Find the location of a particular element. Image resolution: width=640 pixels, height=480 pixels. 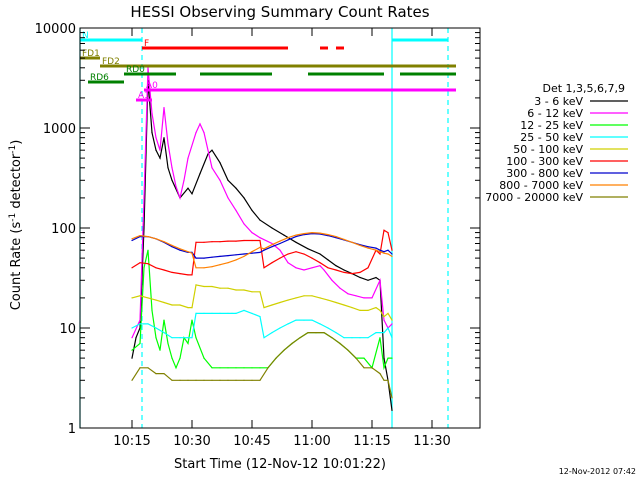

y-tick-label: 100 is located at coordinates (63, 229).